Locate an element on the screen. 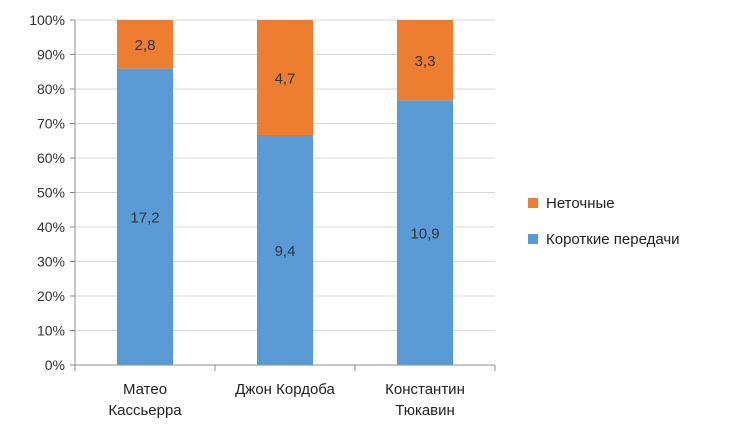 The width and height of the screenshot is (730, 436). legend-item-short-passes: Короткие передачи is located at coordinates (604, 239).